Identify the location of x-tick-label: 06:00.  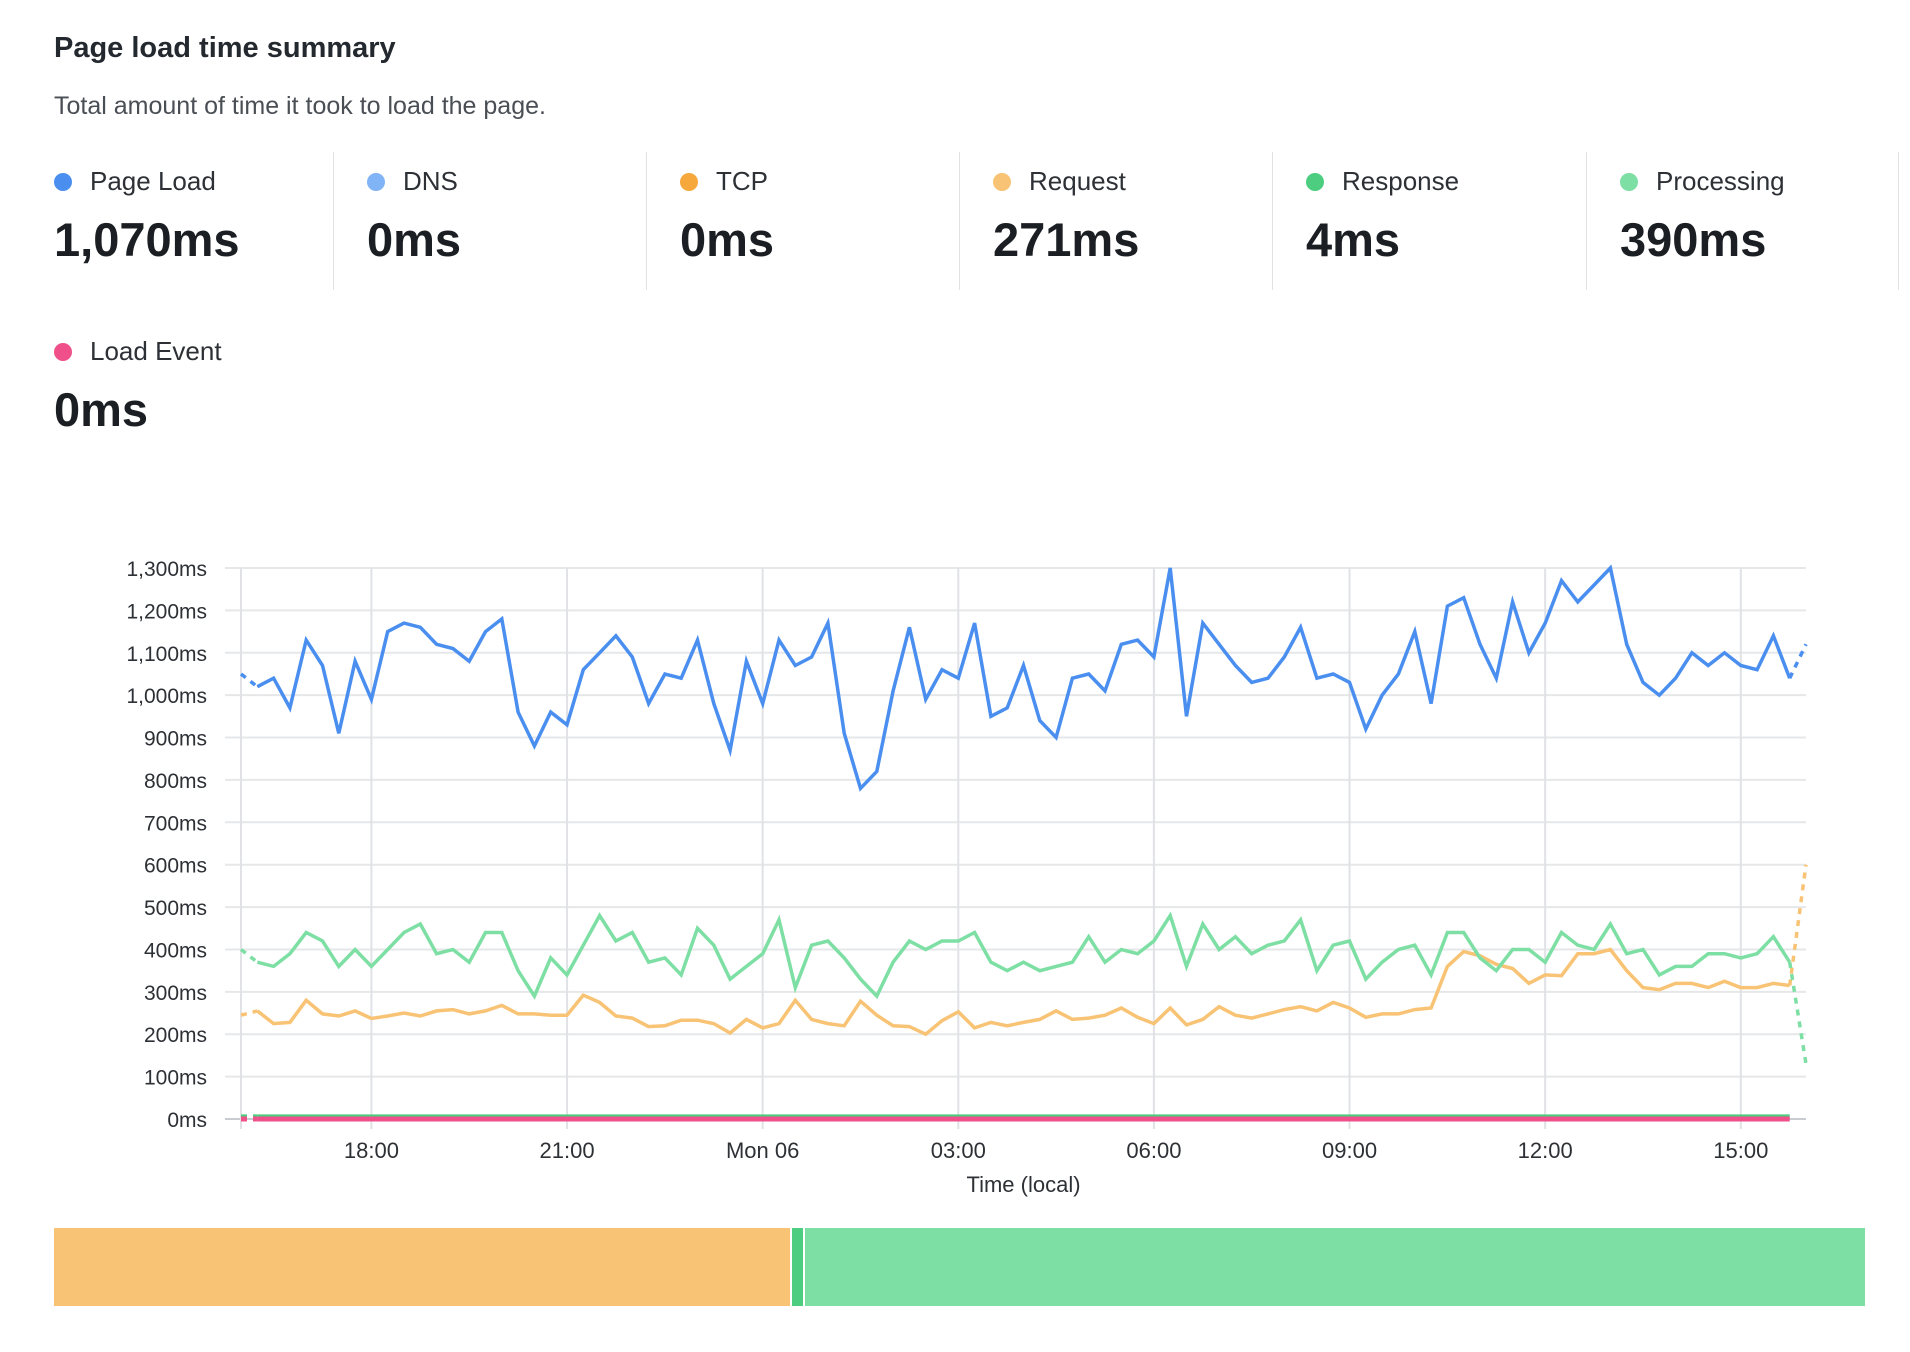
(1153, 1150).